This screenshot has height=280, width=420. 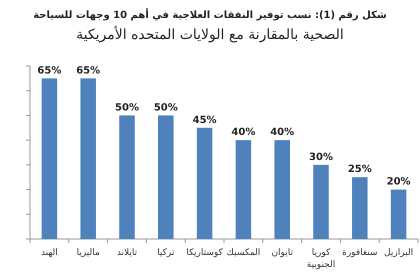 I want to click on x-tick-label: سنغافورة, so click(x=360, y=253).